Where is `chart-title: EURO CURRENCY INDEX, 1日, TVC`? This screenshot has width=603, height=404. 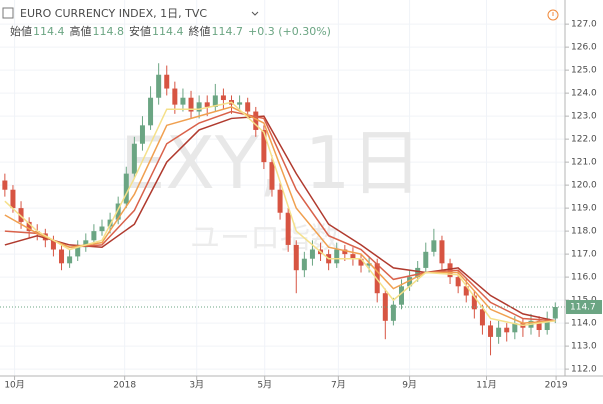
chart-title: EURO CURRENCY INDEX, 1日, TVC is located at coordinates (113, 13).